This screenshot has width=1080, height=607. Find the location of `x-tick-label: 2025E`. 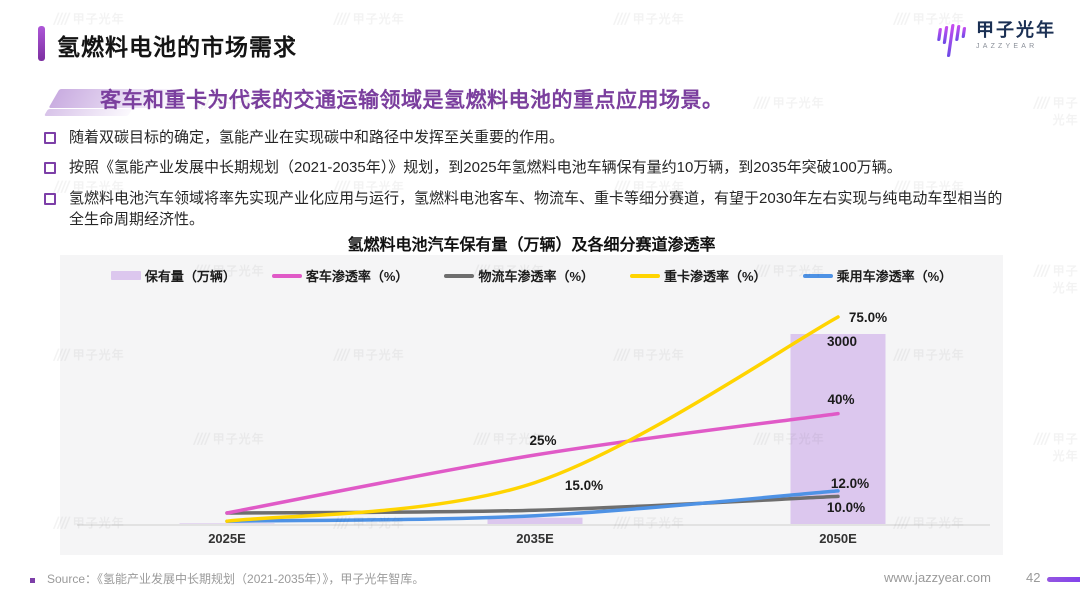

x-tick-label: 2025E is located at coordinates (227, 538).